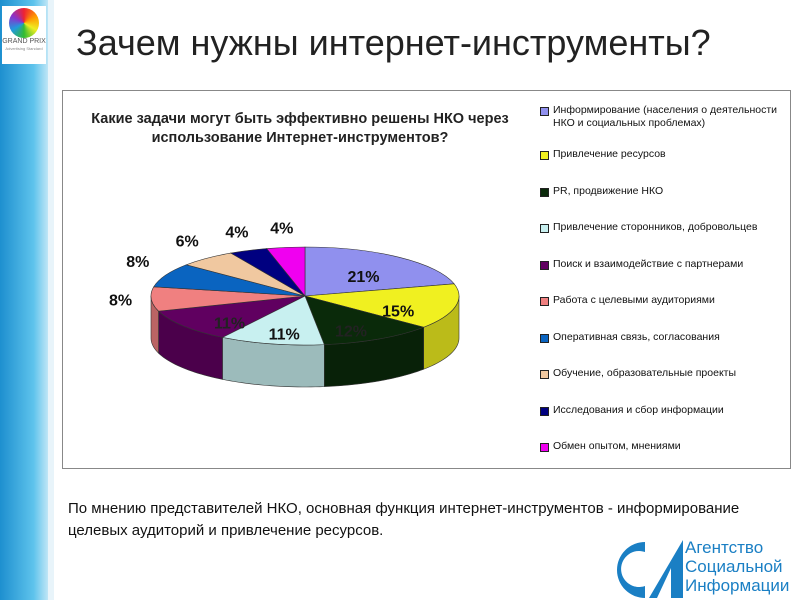 The image size is (800, 600). What do you see at coordinates (609, 154) in the screenshot?
I see `legend-label: Привлечение ресурсов` at bounding box center [609, 154].